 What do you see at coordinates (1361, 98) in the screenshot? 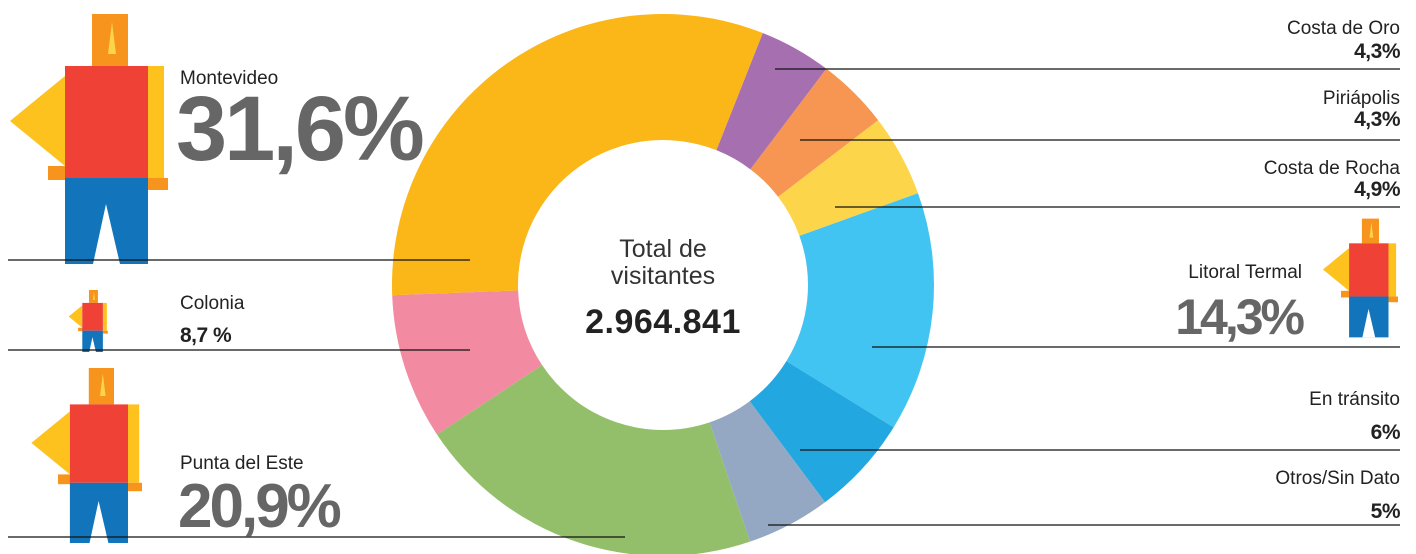
I see `category-label: Piriápolis` at bounding box center [1361, 98].